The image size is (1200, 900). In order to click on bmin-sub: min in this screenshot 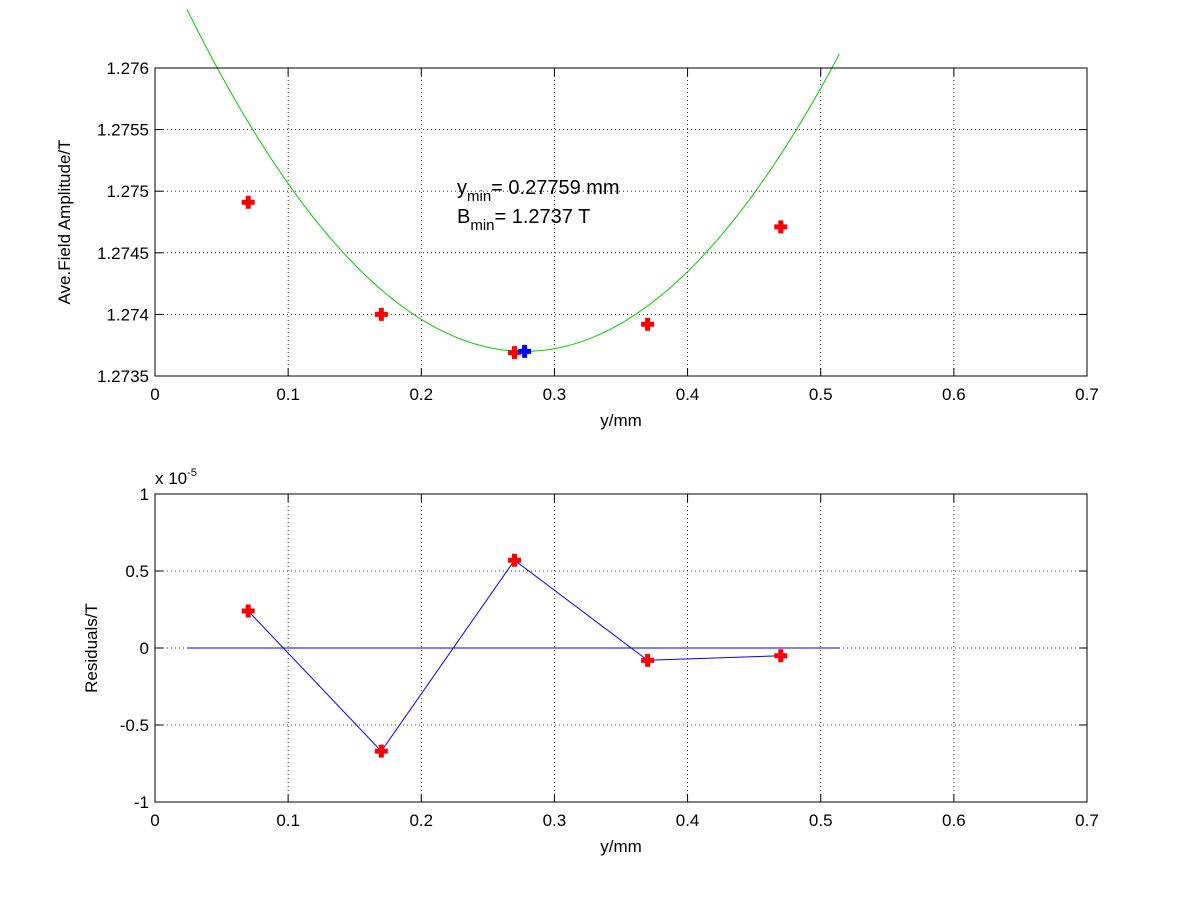, I will do `click(482, 225)`.